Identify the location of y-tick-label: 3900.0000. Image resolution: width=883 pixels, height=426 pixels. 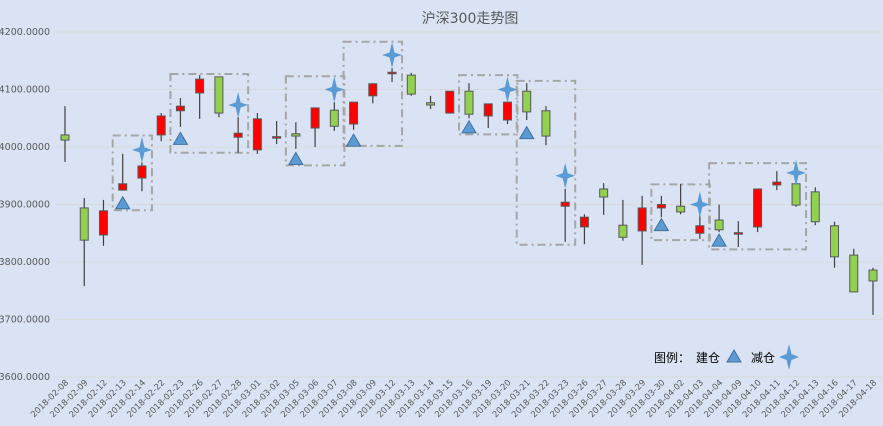
(25, 205).